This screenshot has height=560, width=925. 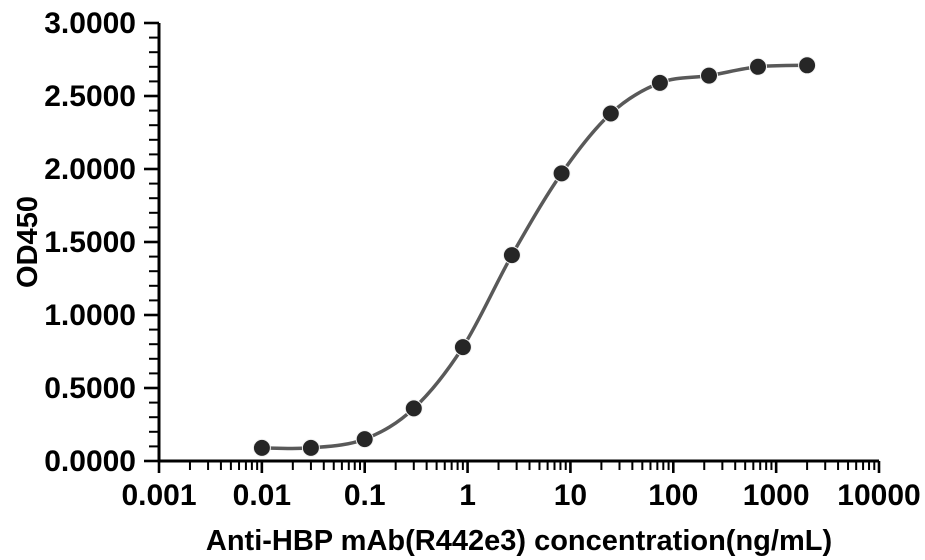 I want to click on y-axis-title: OD450, so click(x=28, y=242).